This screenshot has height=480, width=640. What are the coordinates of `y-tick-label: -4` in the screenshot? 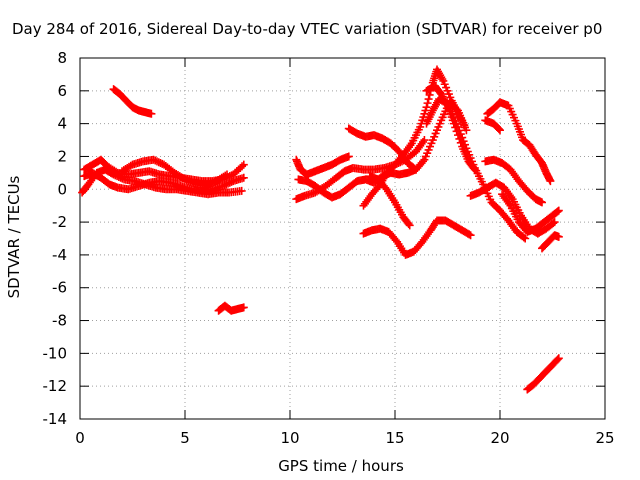 It's located at (59, 255).